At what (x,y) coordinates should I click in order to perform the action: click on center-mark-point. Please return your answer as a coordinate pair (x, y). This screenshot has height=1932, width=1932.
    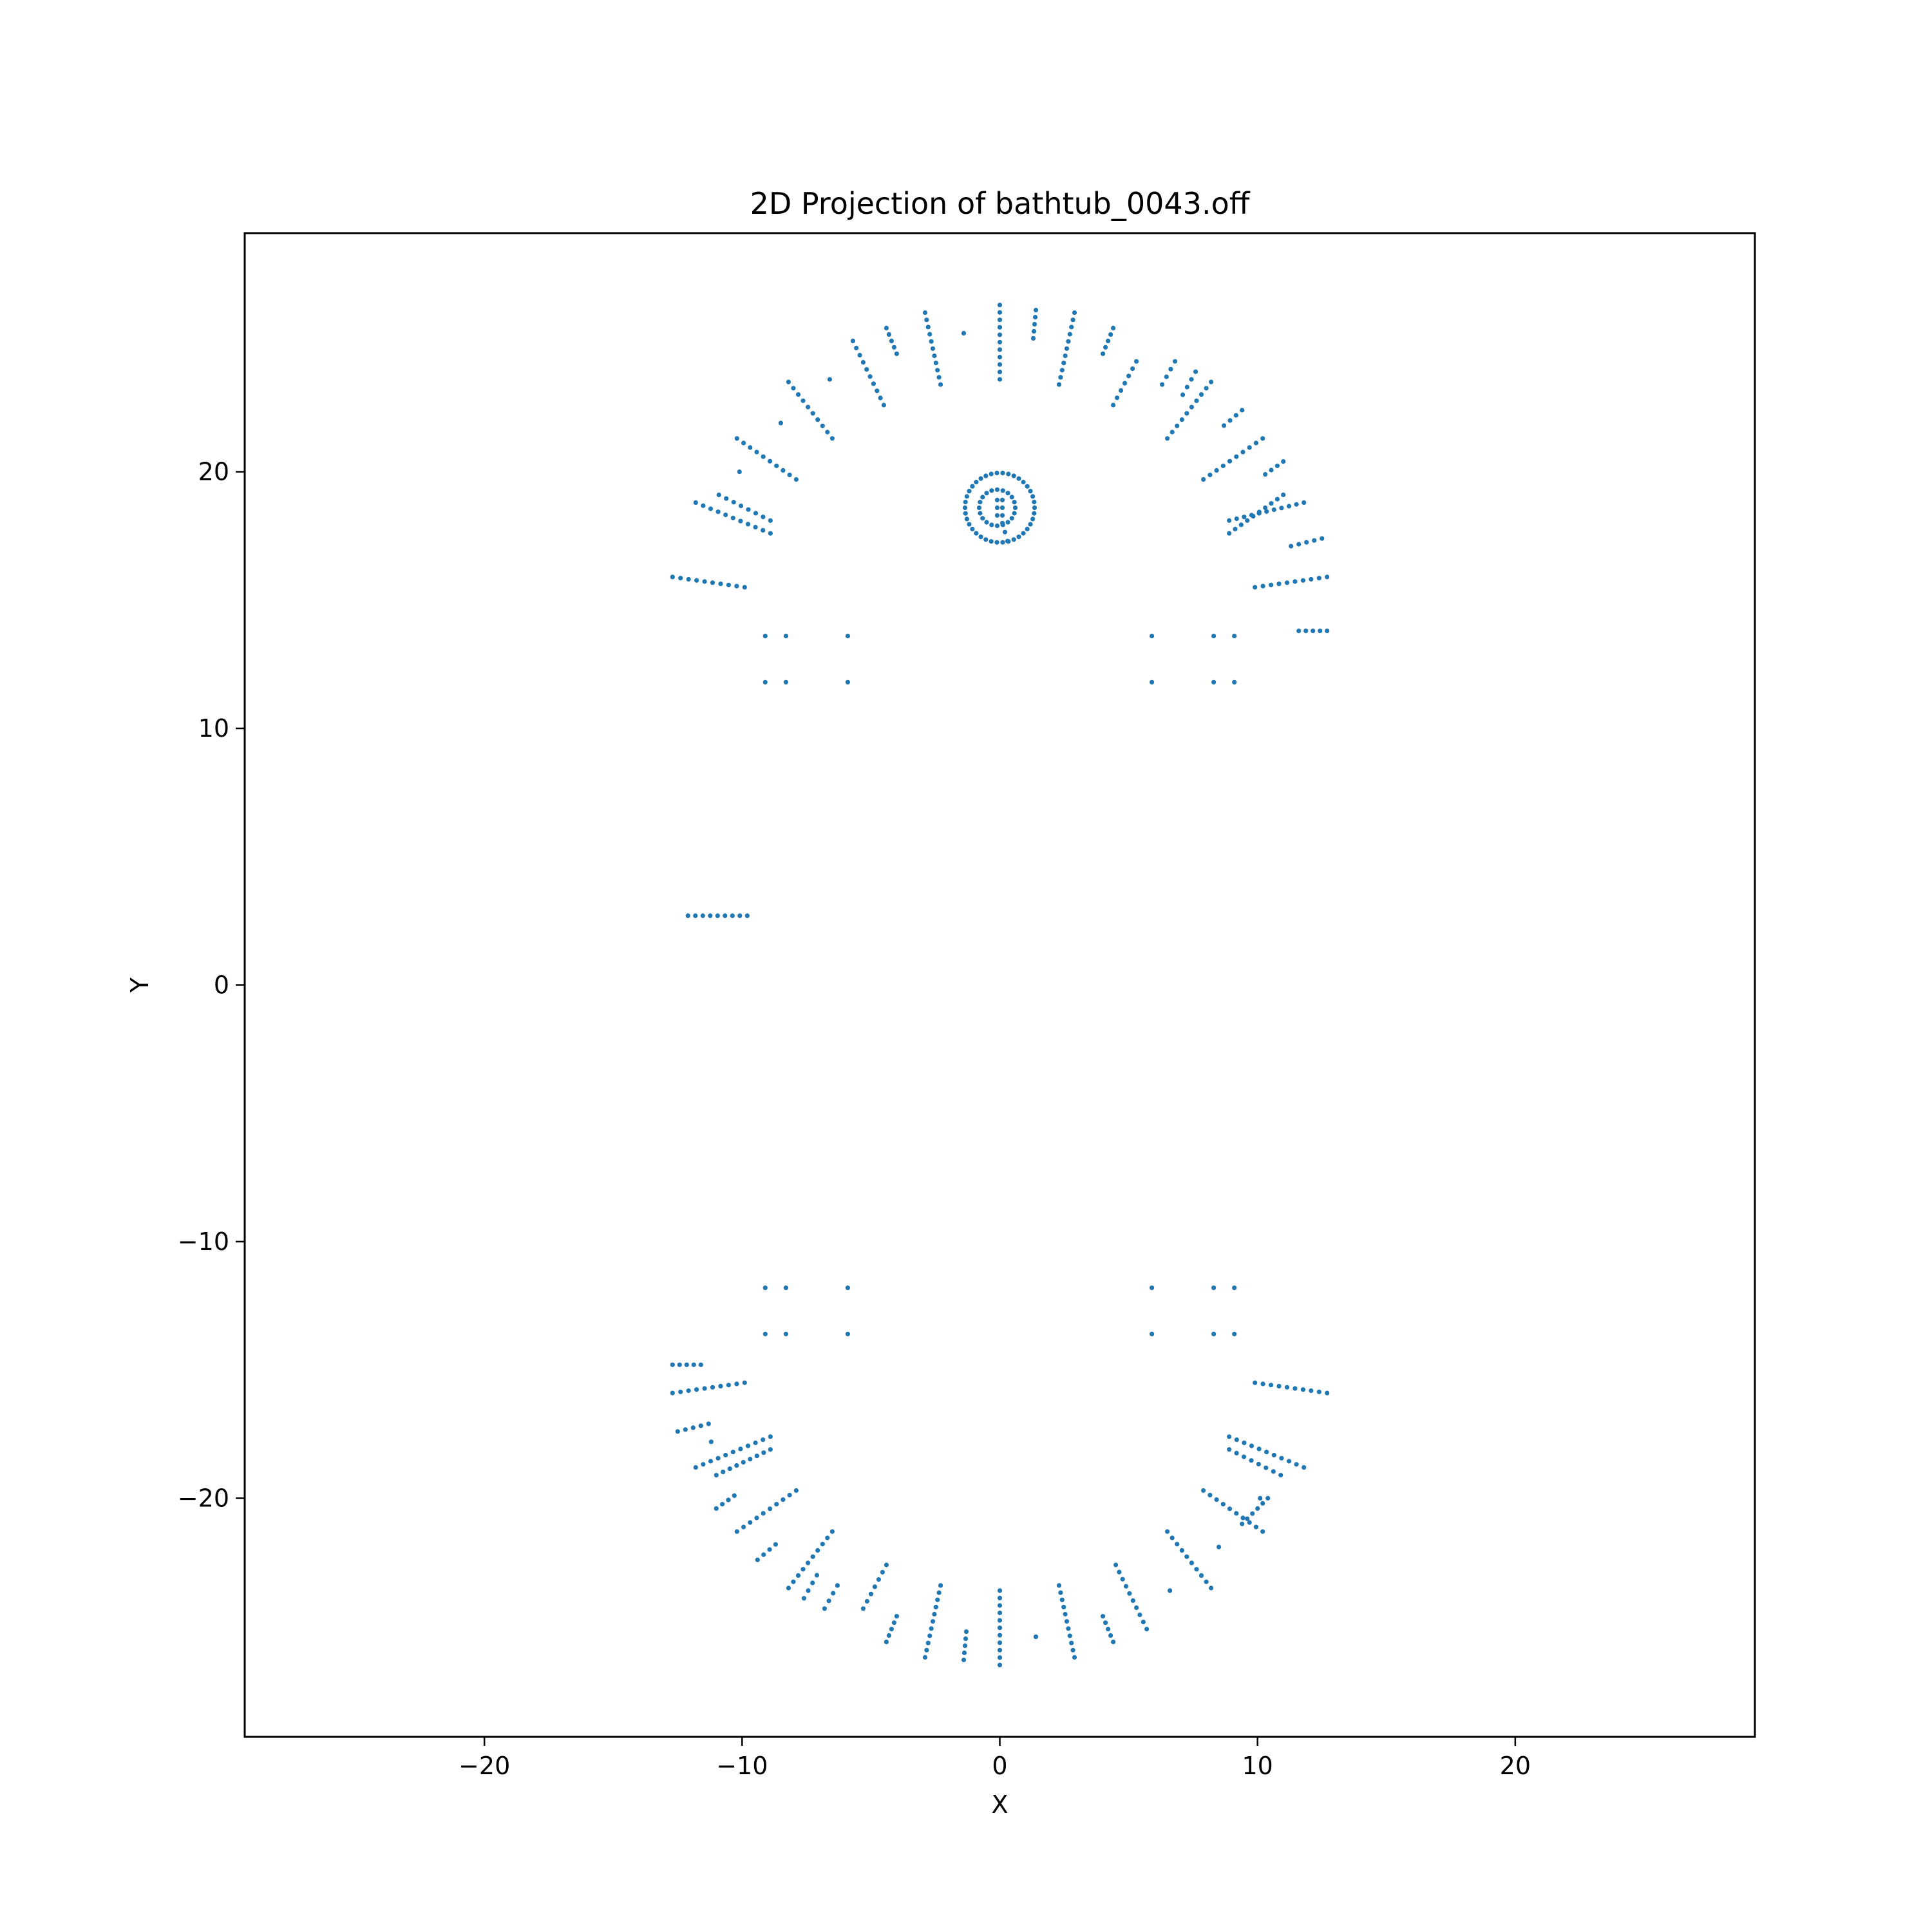
    Looking at the image, I should click on (997, 500).